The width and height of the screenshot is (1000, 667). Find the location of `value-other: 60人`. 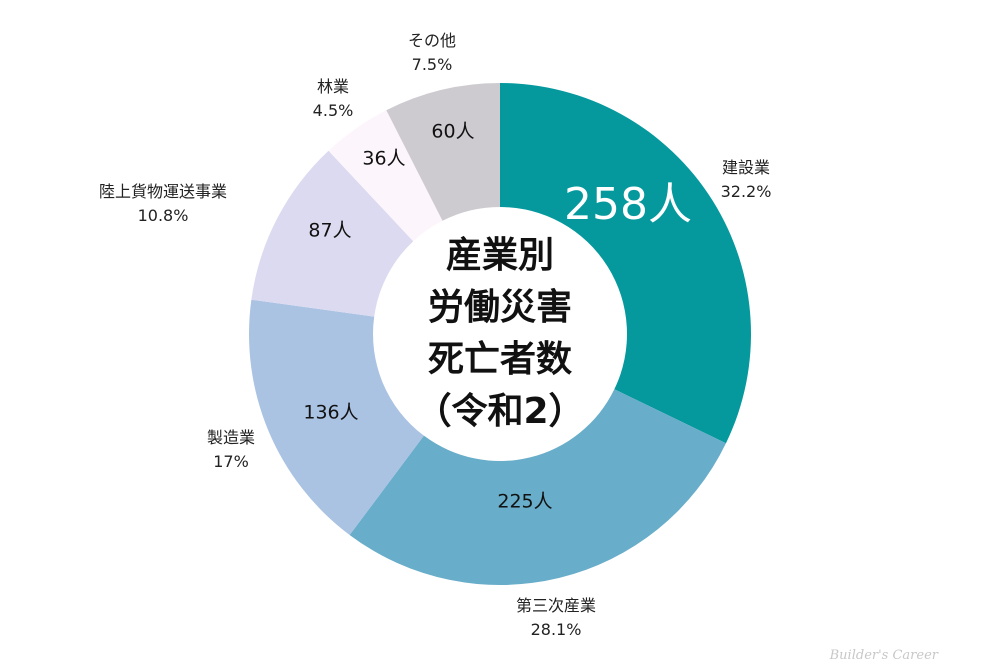

value-other: 60人 is located at coordinates (453, 131).